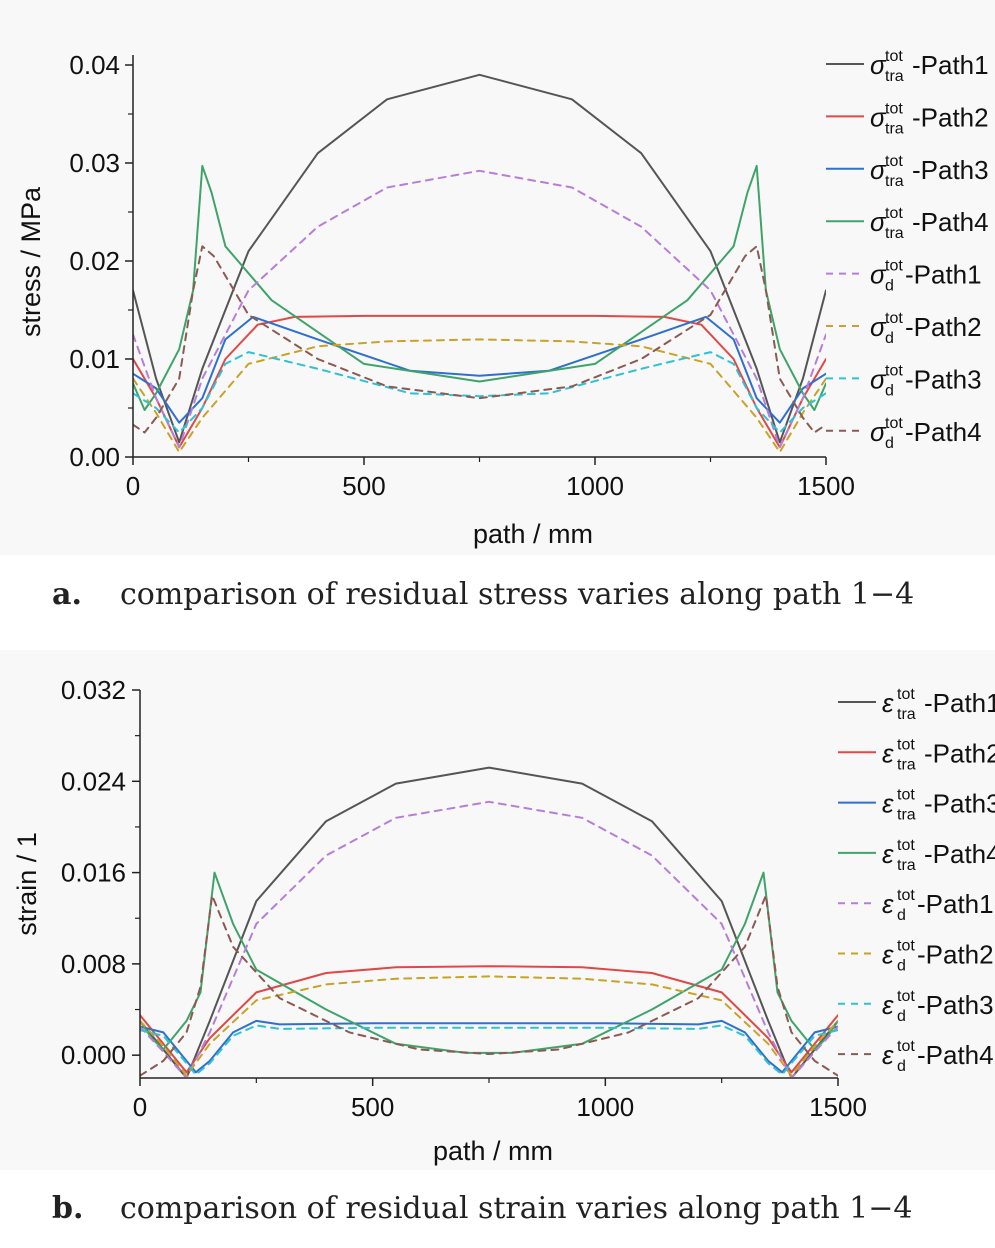  I want to click on legend-item: ε tot d -Path3, so click(916, 1006).